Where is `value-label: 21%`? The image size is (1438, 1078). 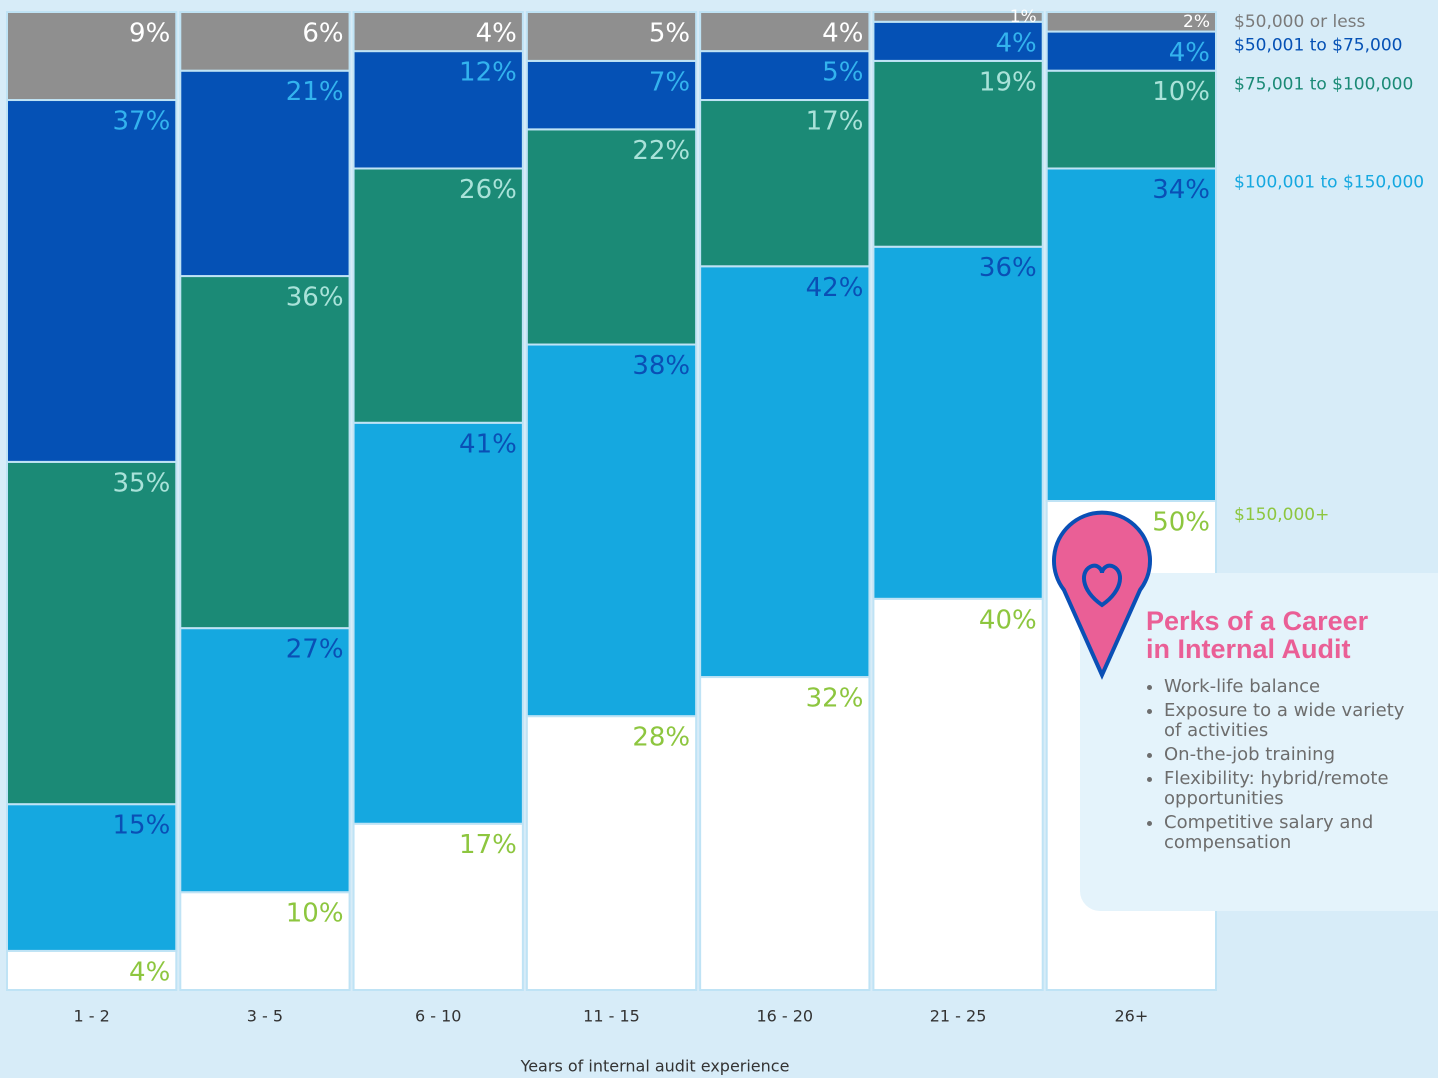
value-label: 21% is located at coordinates (315, 92).